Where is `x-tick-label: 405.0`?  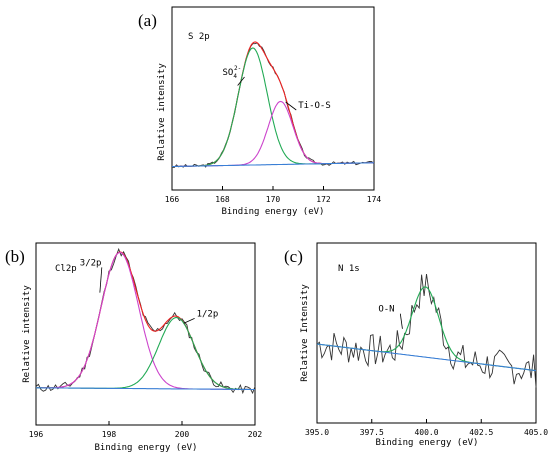 x-tick-label: 405.0 is located at coordinates (536, 432).